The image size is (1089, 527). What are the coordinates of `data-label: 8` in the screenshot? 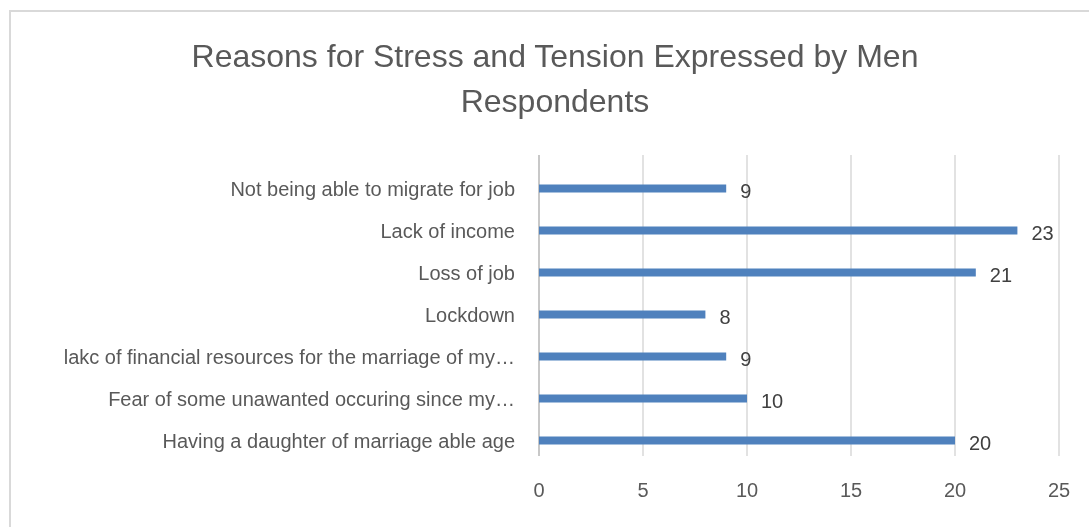 It's located at (725, 316).